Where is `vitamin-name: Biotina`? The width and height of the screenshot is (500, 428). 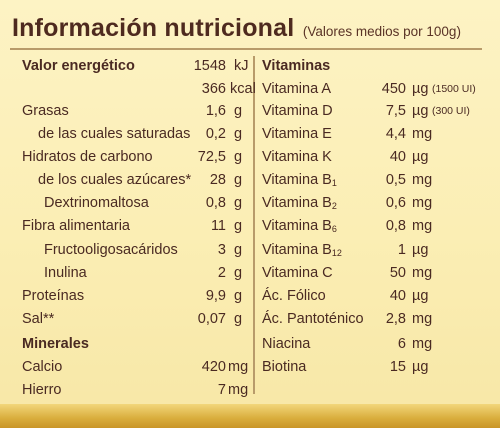
vitamin-name: Biotina is located at coordinates (284, 367).